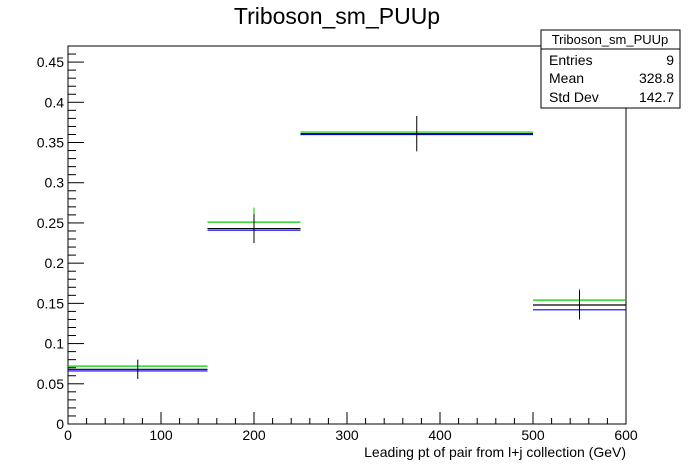 The height and width of the screenshot is (472, 696). What do you see at coordinates (60, 238) in the screenshot?
I see `y-axis: 0 0.05 0.1 0.15 0.2 0.25 0.3 0.35 0.4 0.45` at bounding box center [60, 238].